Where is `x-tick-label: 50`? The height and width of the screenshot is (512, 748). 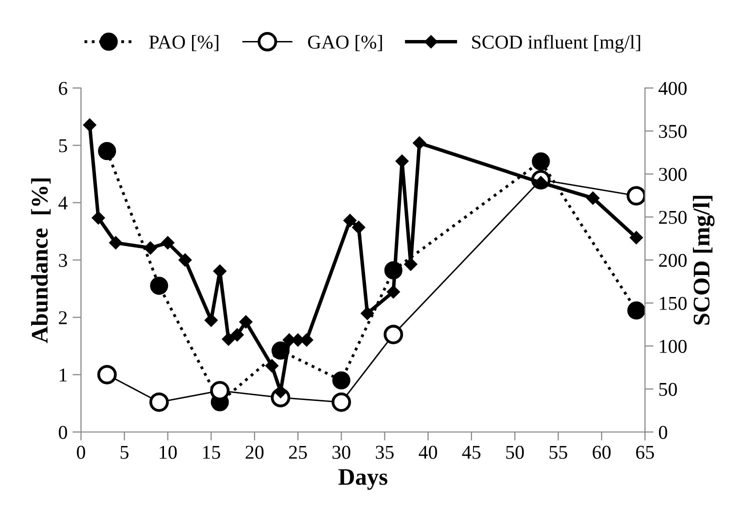
x-tick-label: 50 is located at coordinates (515, 452).